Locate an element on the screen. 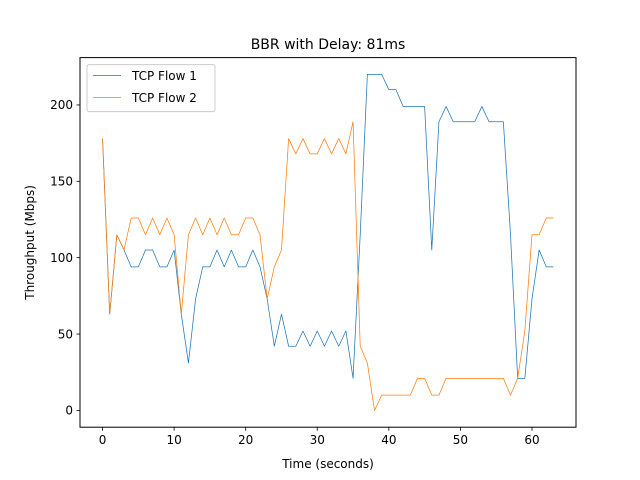 This screenshot has width=640, height=480. legend-box is located at coordinates (151, 88).